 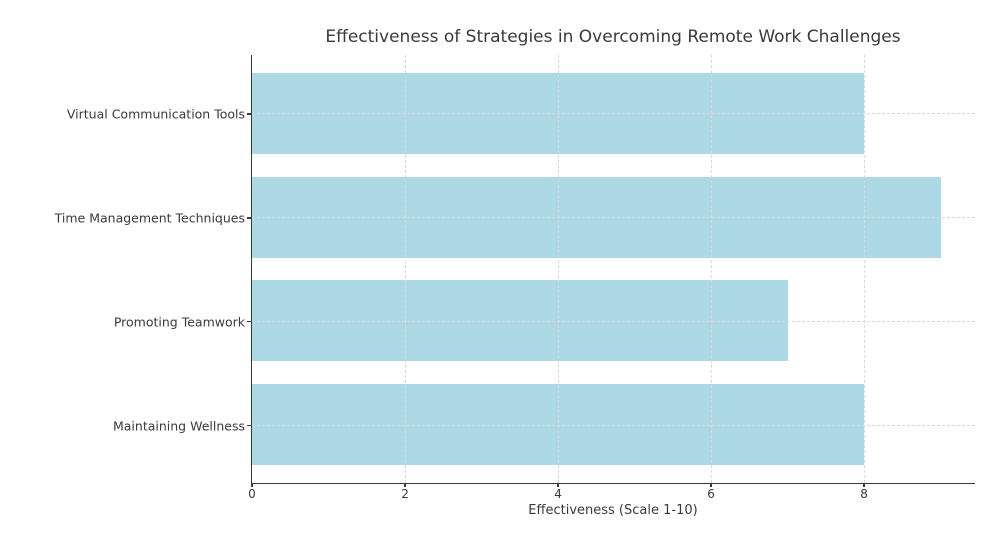 What do you see at coordinates (711, 494) in the screenshot?
I see `x-tick-label: 6` at bounding box center [711, 494].